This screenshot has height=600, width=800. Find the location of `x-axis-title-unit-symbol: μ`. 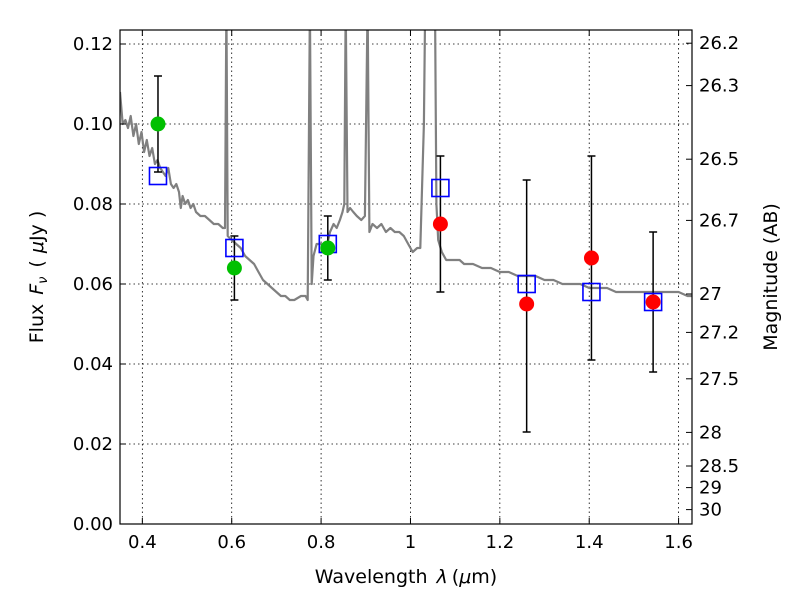

x-axis-title-unit-symbol: μ is located at coordinates (464, 577).